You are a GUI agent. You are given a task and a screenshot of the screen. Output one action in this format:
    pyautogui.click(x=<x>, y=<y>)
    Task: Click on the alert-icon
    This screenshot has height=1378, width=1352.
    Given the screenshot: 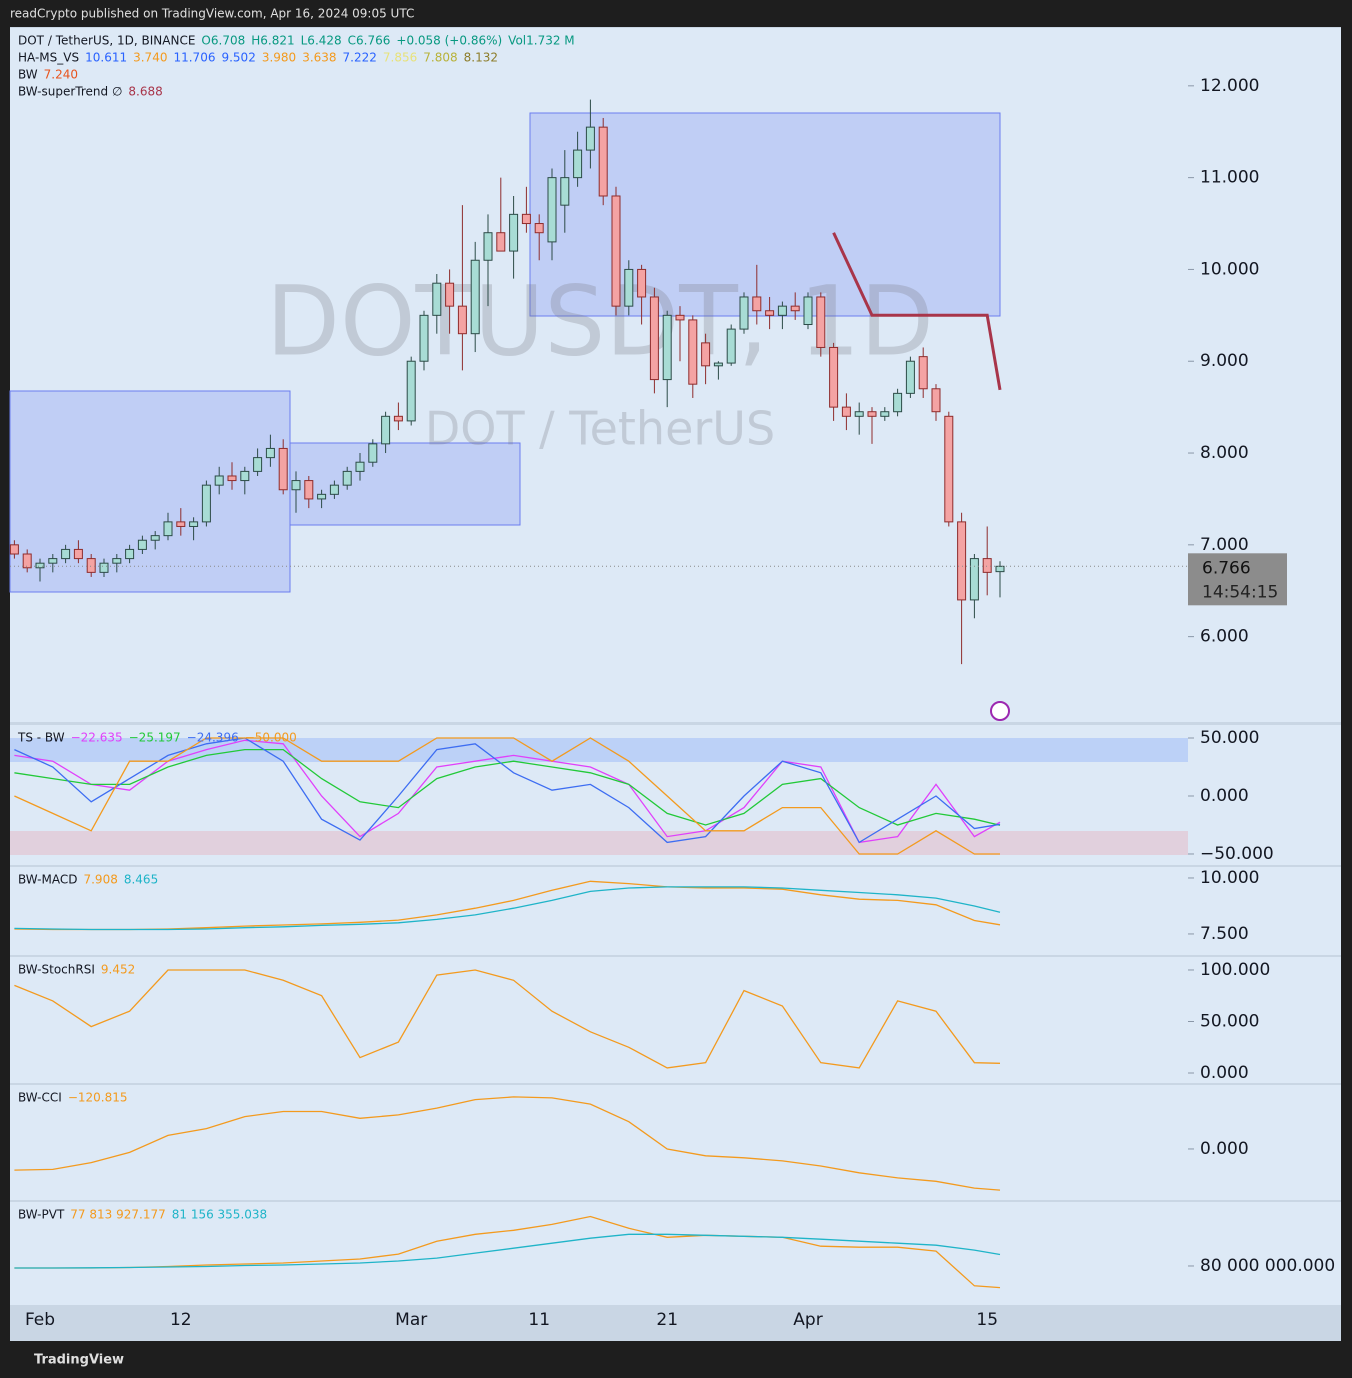 What is the action you would take?
    pyautogui.click(x=1000, y=711)
    